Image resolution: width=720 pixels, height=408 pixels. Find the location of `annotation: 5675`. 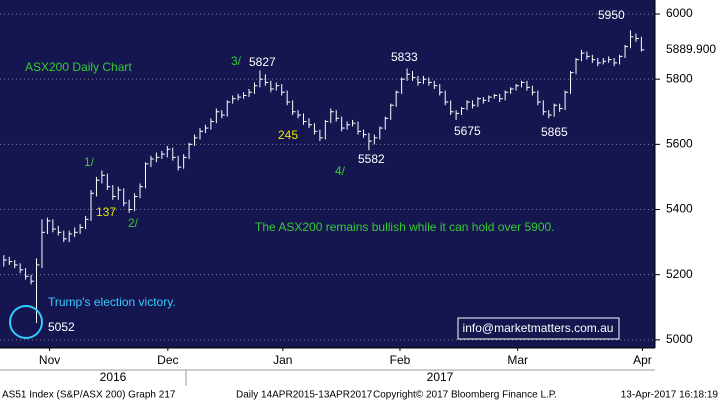

annotation: 5675 is located at coordinates (467, 131).